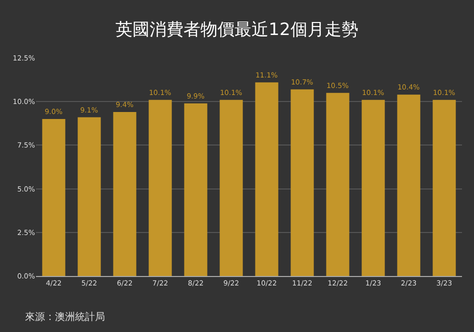 The width and height of the screenshot is (474, 332). What do you see at coordinates (237, 30) in the screenshot?
I see `chart-title: 英國消費者物價最近12個月走勢` at bounding box center [237, 30].